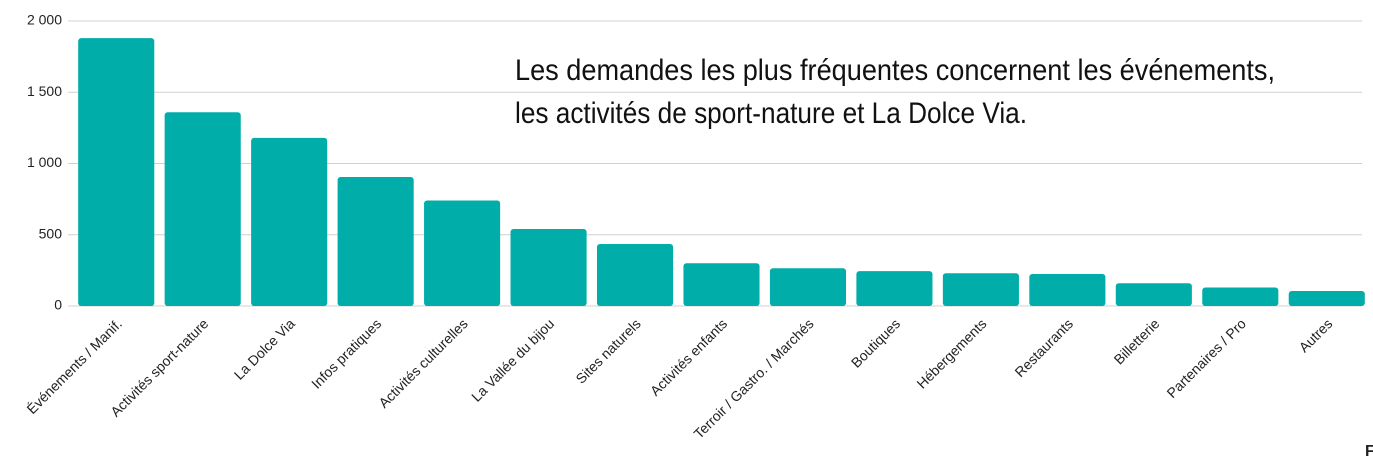 The width and height of the screenshot is (1373, 468). What do you see at coordinates (1206, 358) in the screenshot?
I see `x-tick-label: Partenaires / Pro` at bounding box center [1206, 358].